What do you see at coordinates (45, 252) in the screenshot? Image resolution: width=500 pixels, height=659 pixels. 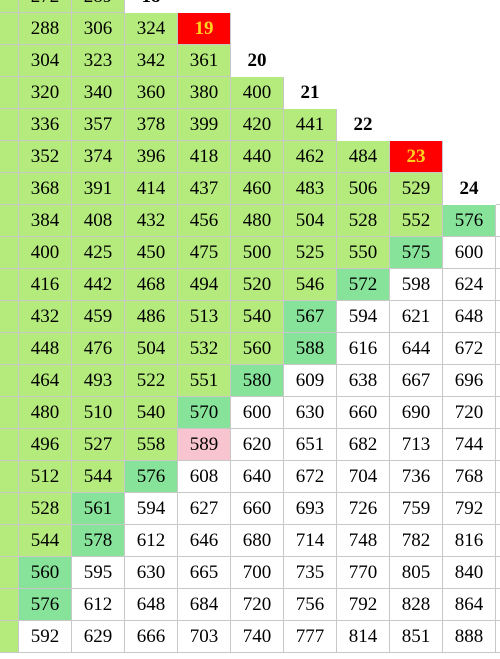 I see `grid-cell: 400` at bounding box center [45, 252].